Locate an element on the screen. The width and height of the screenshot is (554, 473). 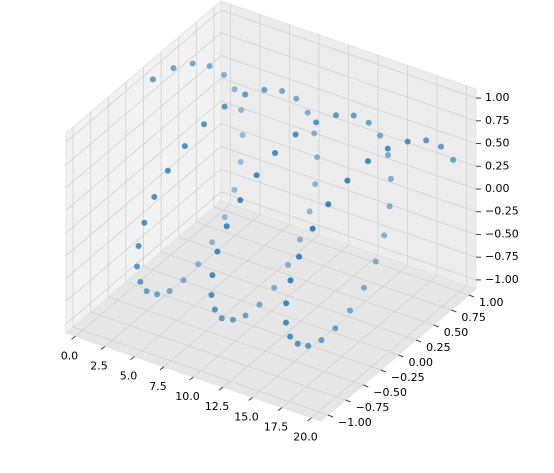
y-tick-label: 0.75 is located at coordinates (473, 317).